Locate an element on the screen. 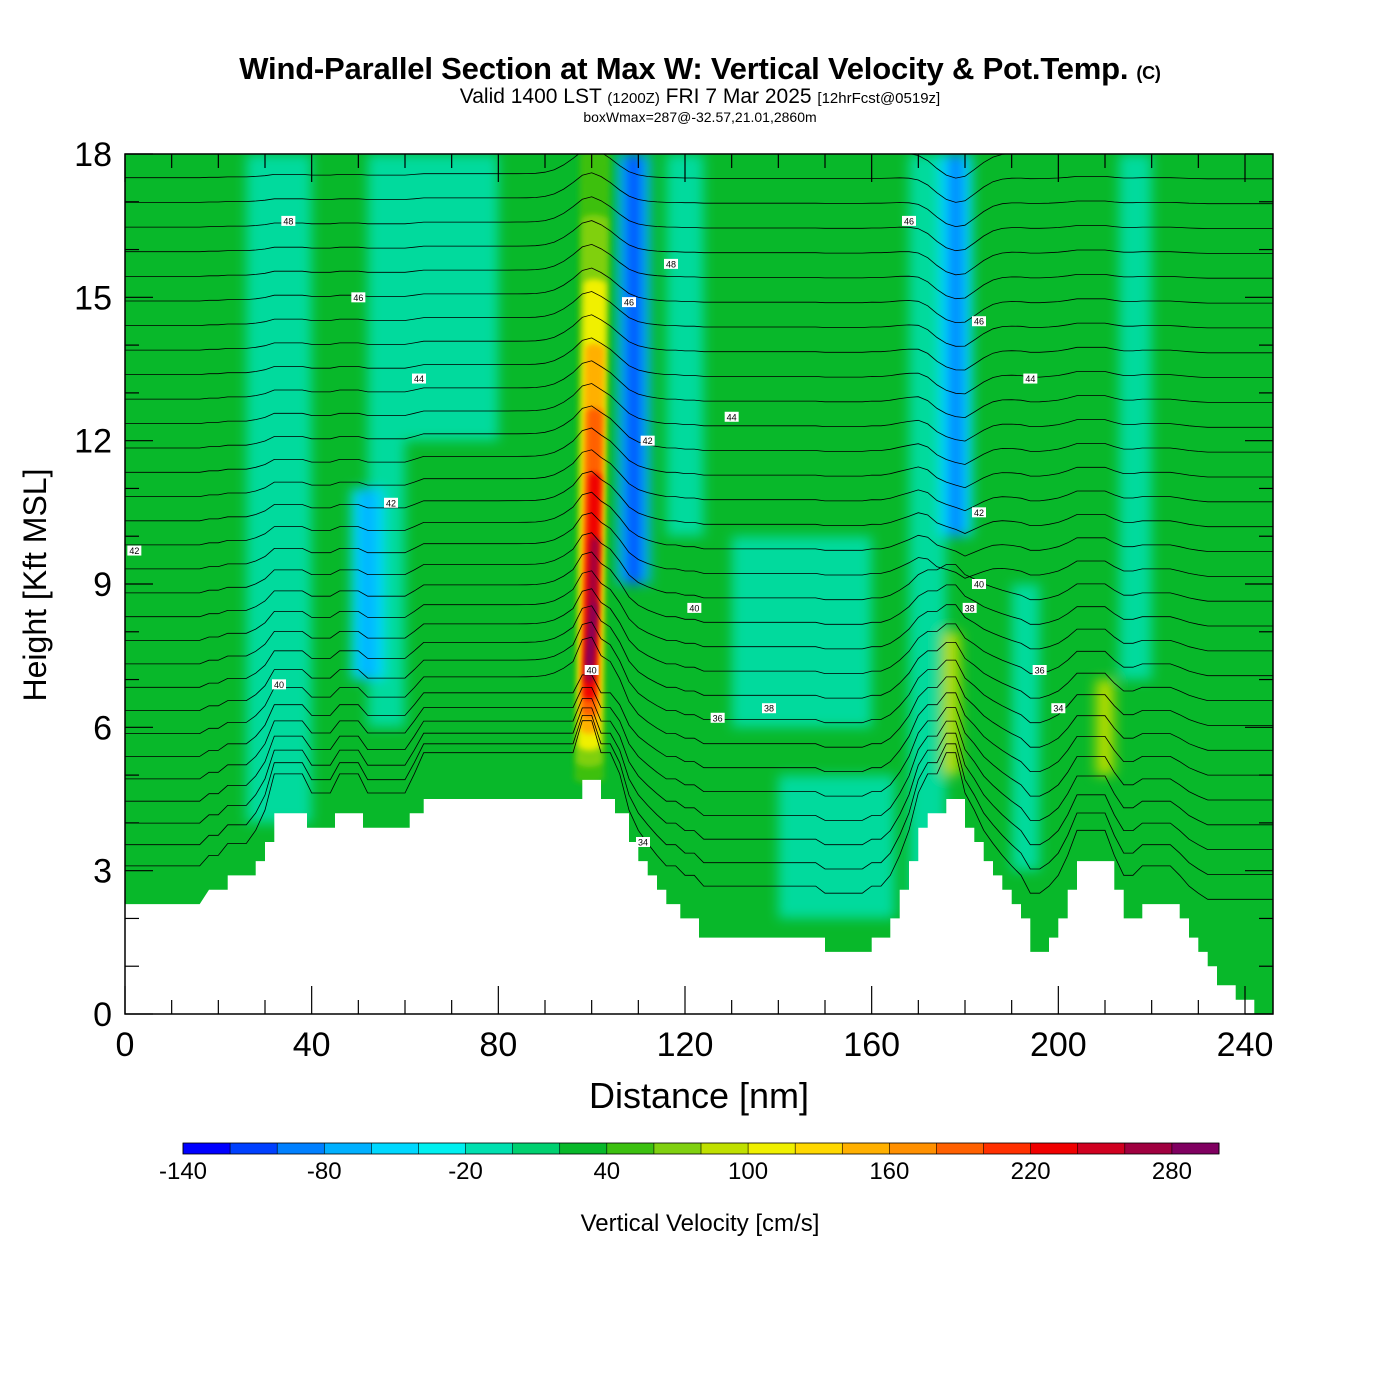 Image resolution: width=1400 pixels, height=1400 pixels. y-tick-label: 15 is located at coordinates (93, 298).